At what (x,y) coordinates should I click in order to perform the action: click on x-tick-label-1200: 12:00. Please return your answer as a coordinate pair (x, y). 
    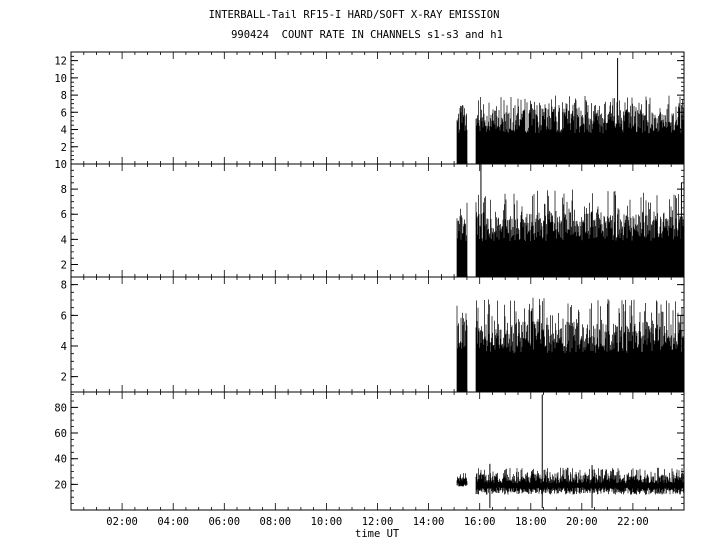
    Looking at the image, I should click on (378, 522).